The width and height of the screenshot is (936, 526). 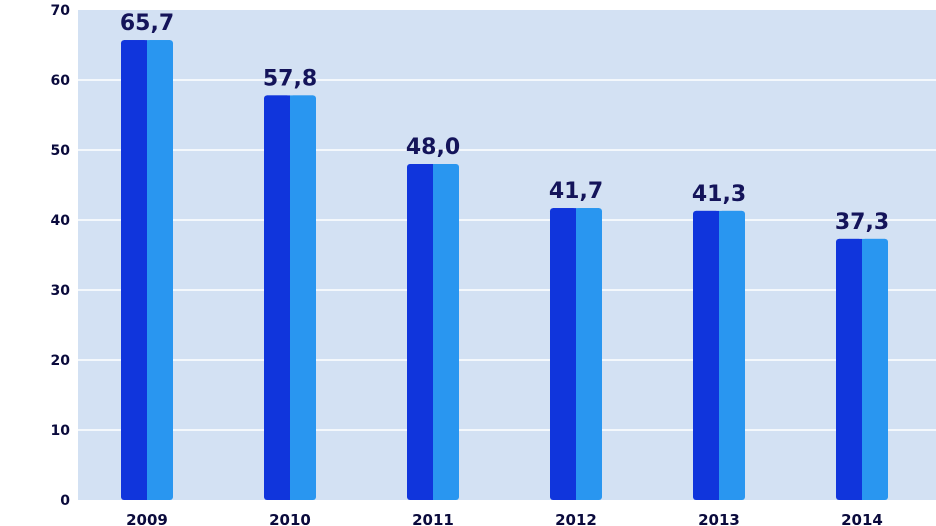 What do you see at coordinates (147, 518) in the screenshot?
I see `x-tick-label-2009: 2009` at bounding box center [147, 518].